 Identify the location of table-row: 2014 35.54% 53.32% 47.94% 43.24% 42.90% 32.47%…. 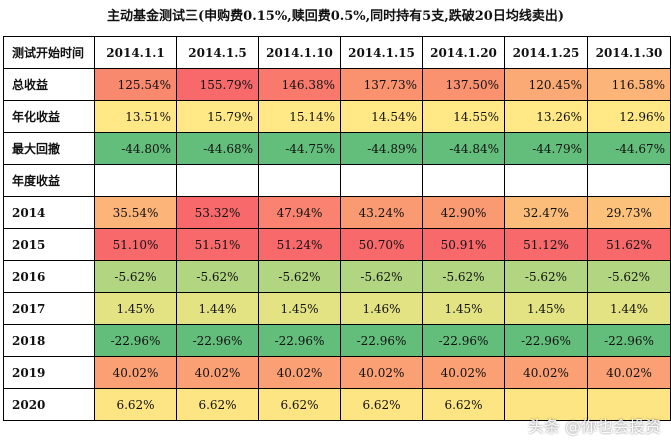
(337, 212).